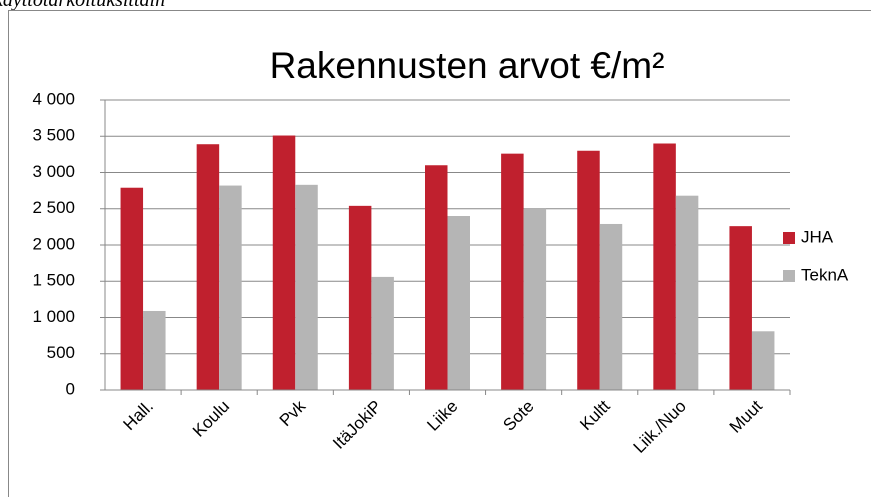  What do you see at coordinates (82, 5) in the screenshot?
I see `caption: käyttötarkoituksittain` at bounding box center [82, 5].